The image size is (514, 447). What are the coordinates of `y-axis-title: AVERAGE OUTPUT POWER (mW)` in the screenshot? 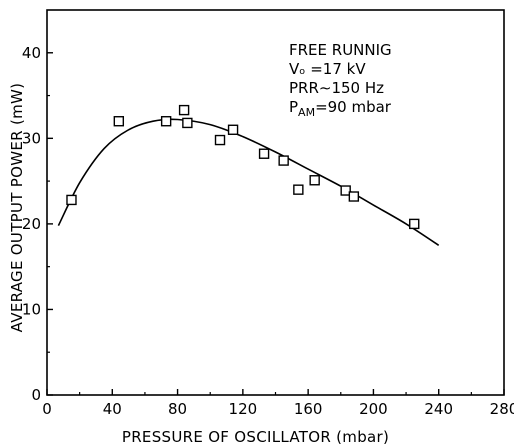 It's located at (17, 208).